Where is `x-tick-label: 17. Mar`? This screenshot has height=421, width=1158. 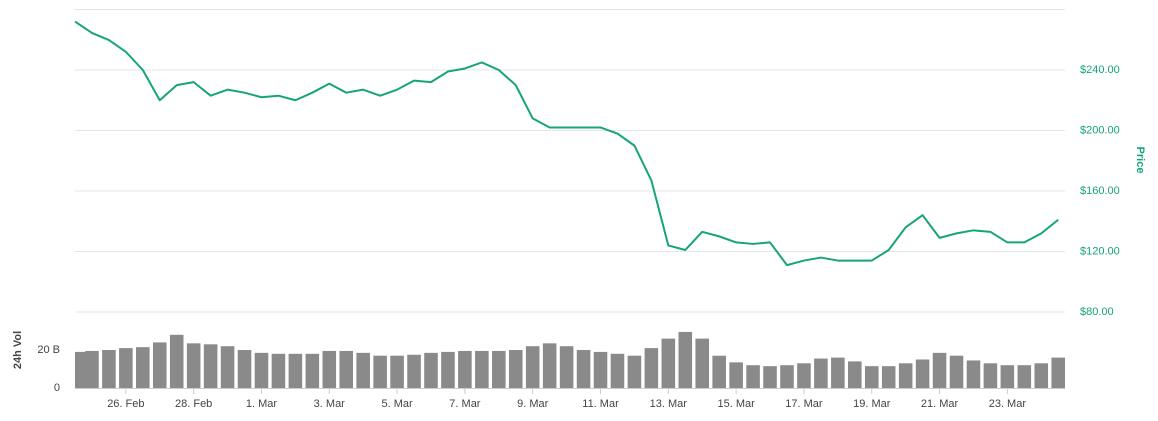 x-tick-label: 17. Mar is located at coordinates (804, 404).